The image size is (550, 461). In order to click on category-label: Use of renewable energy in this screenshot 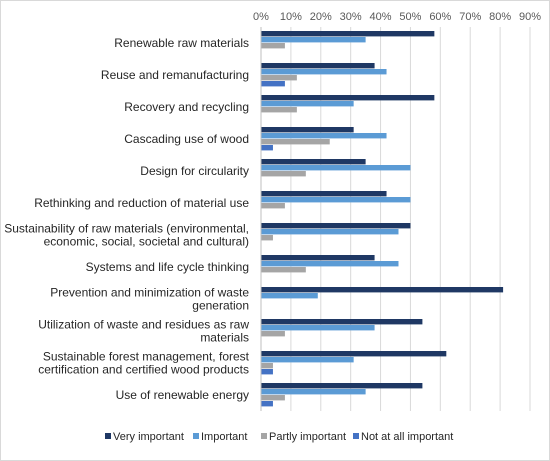, I will do `click(182, 395)`.